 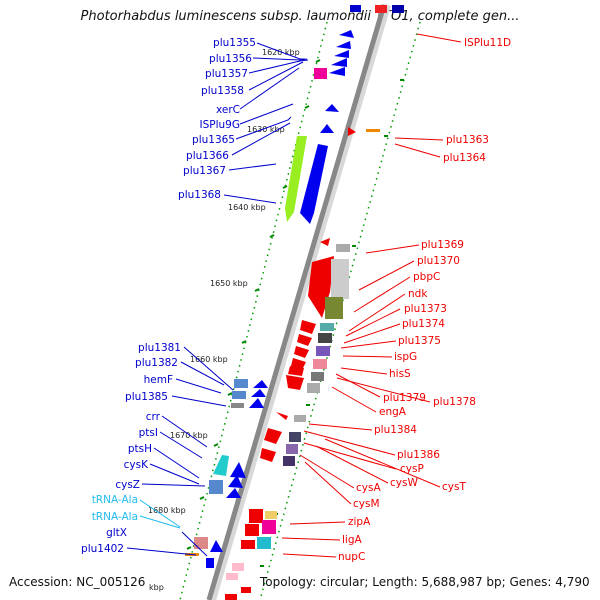 What do you see at coordinates (418, 455) in the screenshot?
I see `gene-label: plu1386` at bounding box center [418, 455].